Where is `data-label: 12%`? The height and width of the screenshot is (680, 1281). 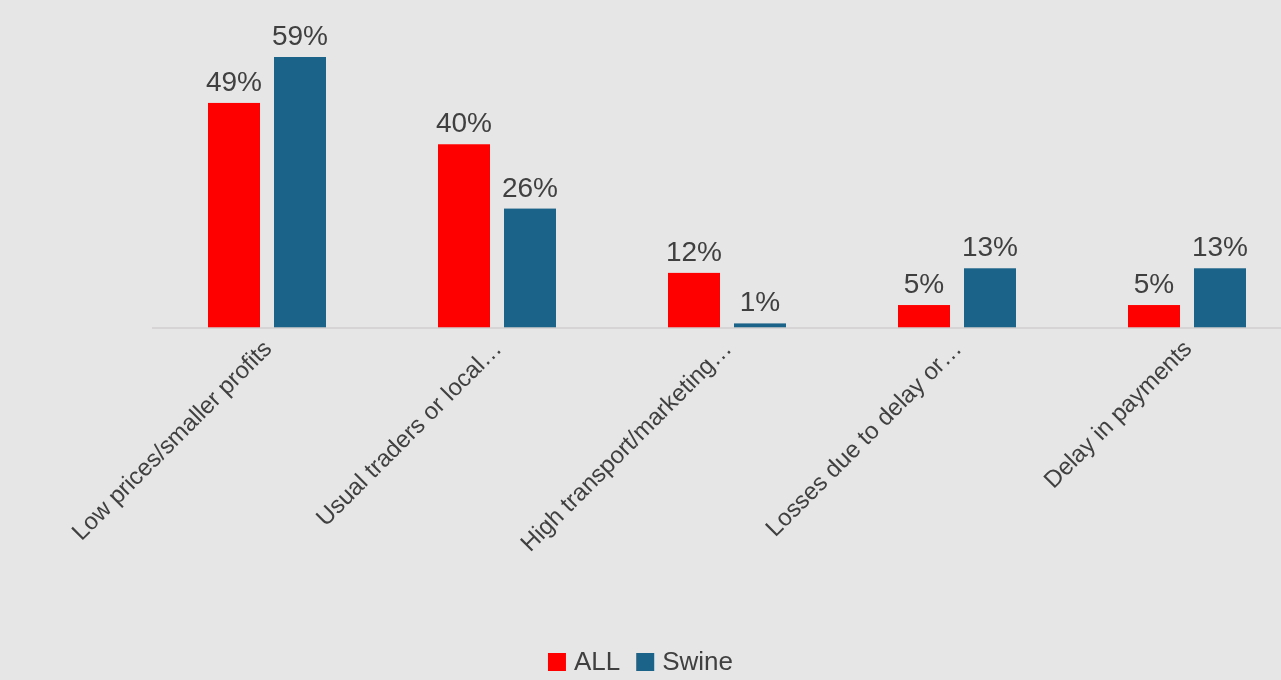
data-label: 12% is located at coordinates (694, 251).